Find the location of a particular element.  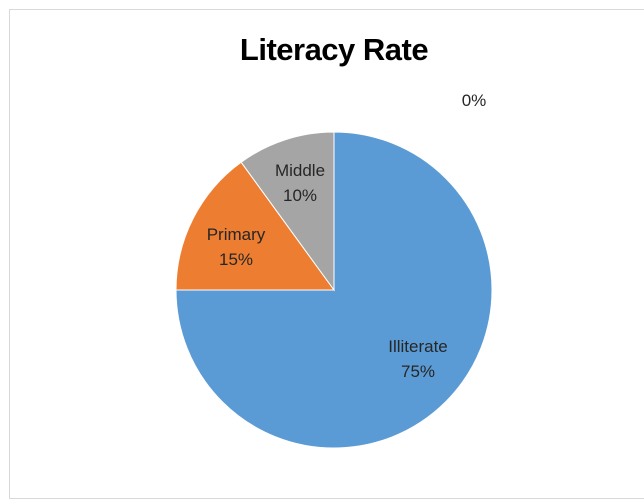

data-label-illiterate: Illiterate 75% is located at coordinates (418, 359).